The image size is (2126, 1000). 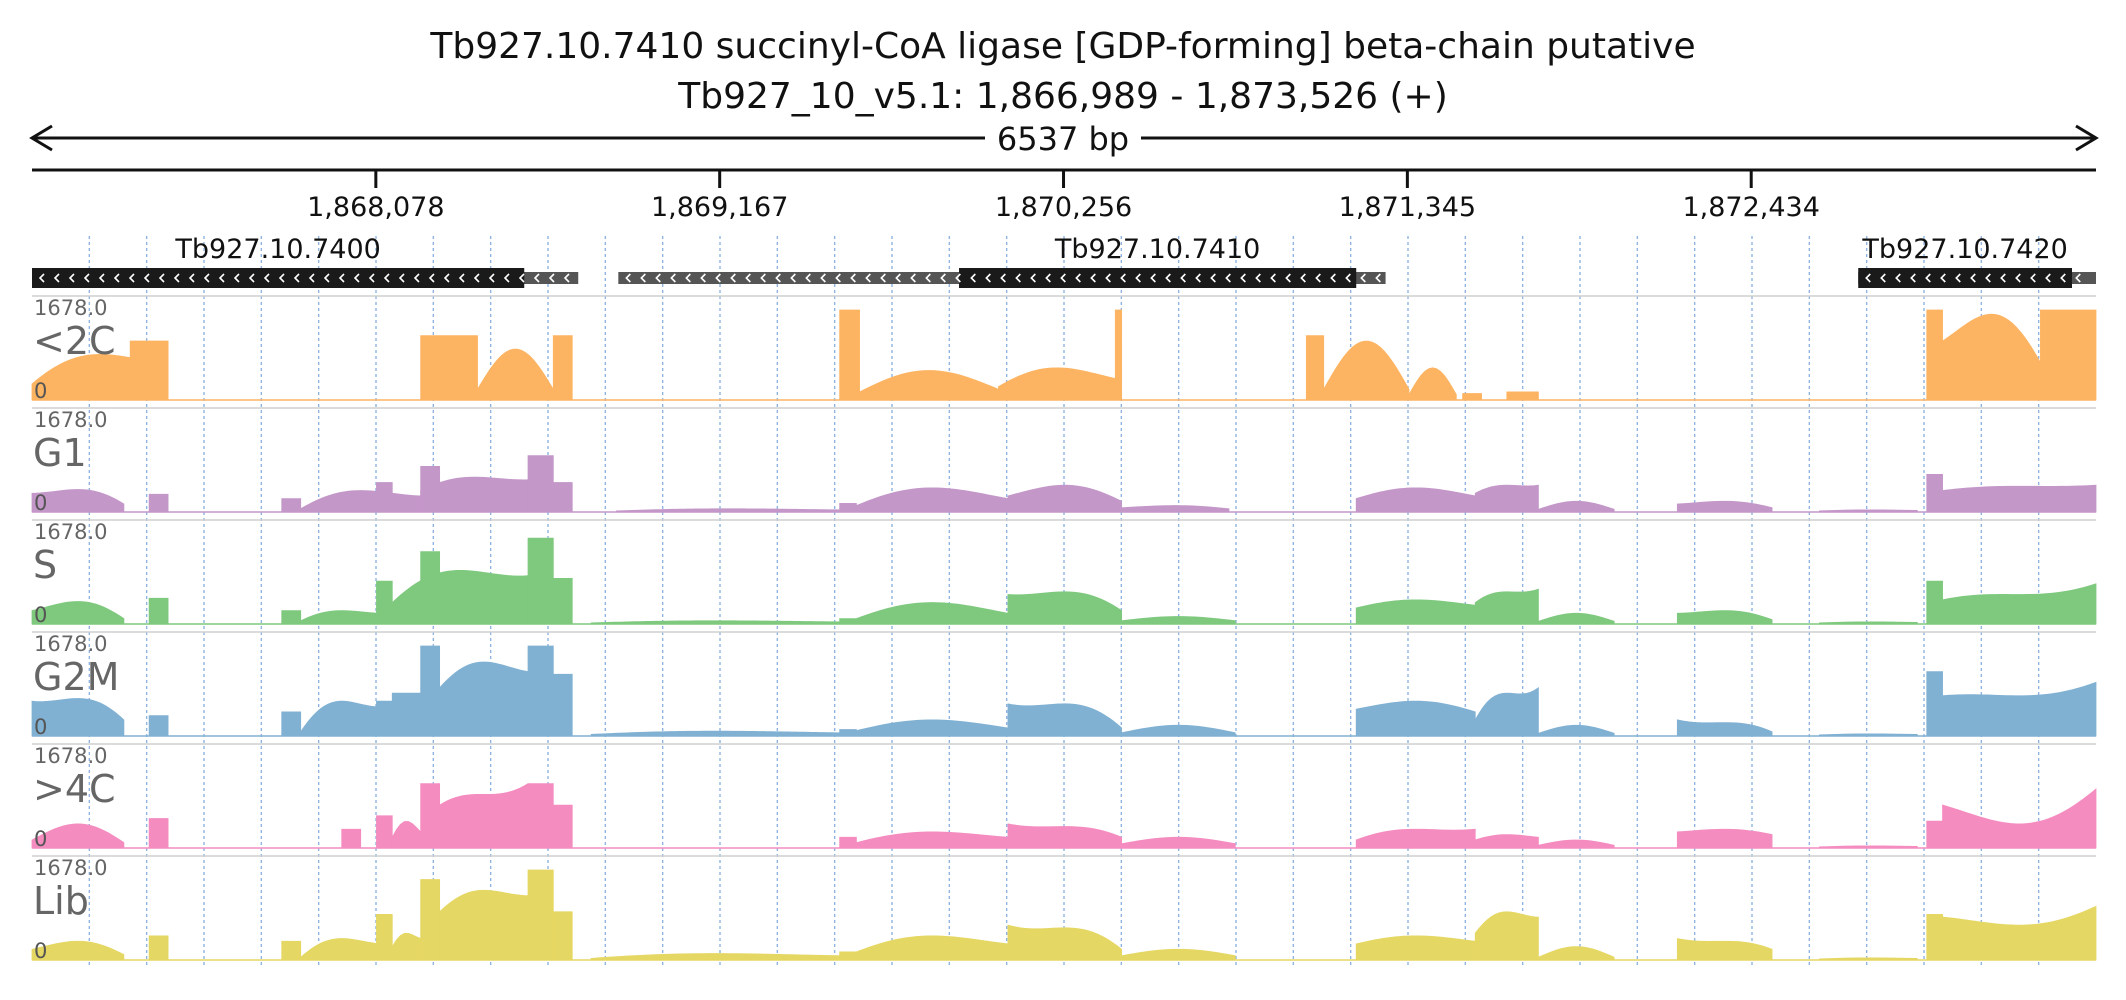 What do you see at coordinates (74, 789) in the screenshot?
I see `track-name-4: >4C` at bounding box center [74, 789].